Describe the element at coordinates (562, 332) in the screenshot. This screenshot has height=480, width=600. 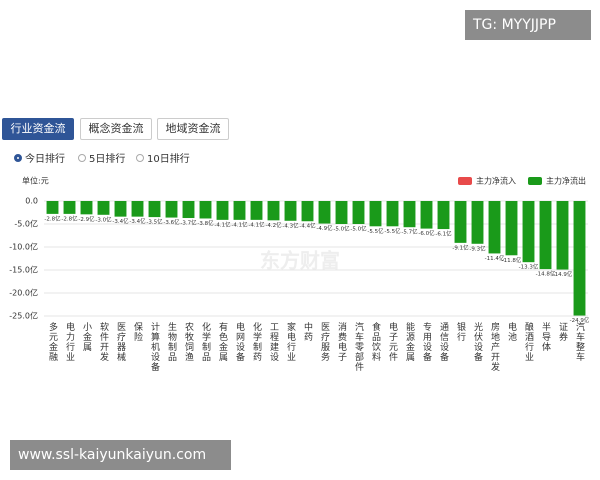
I see `x-tick-label: 证券` at that location.